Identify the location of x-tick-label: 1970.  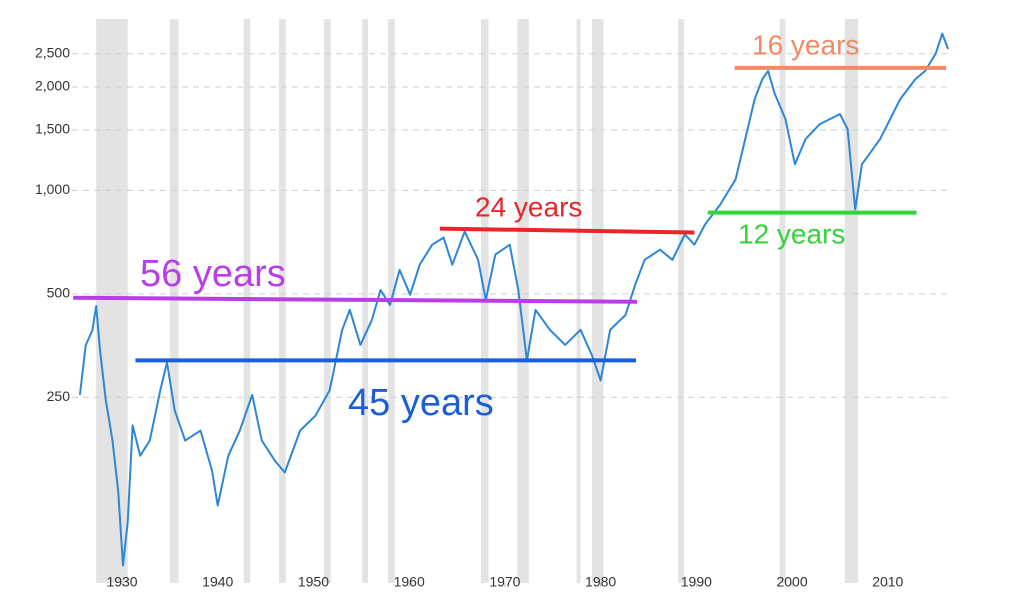
(504, 582).